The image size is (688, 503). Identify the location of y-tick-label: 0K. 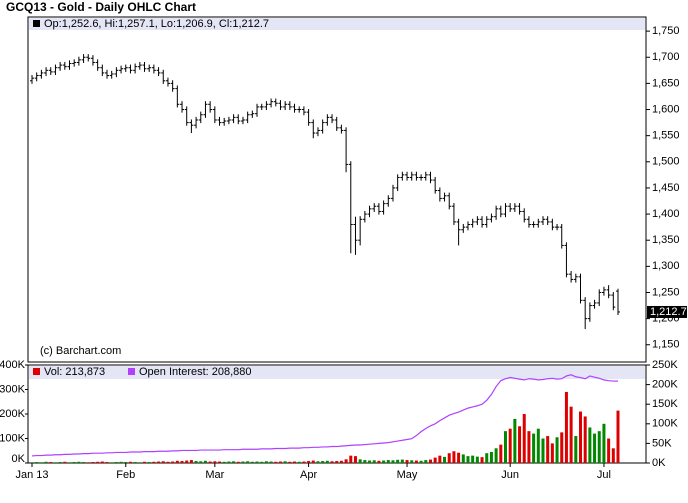
(19, 459).